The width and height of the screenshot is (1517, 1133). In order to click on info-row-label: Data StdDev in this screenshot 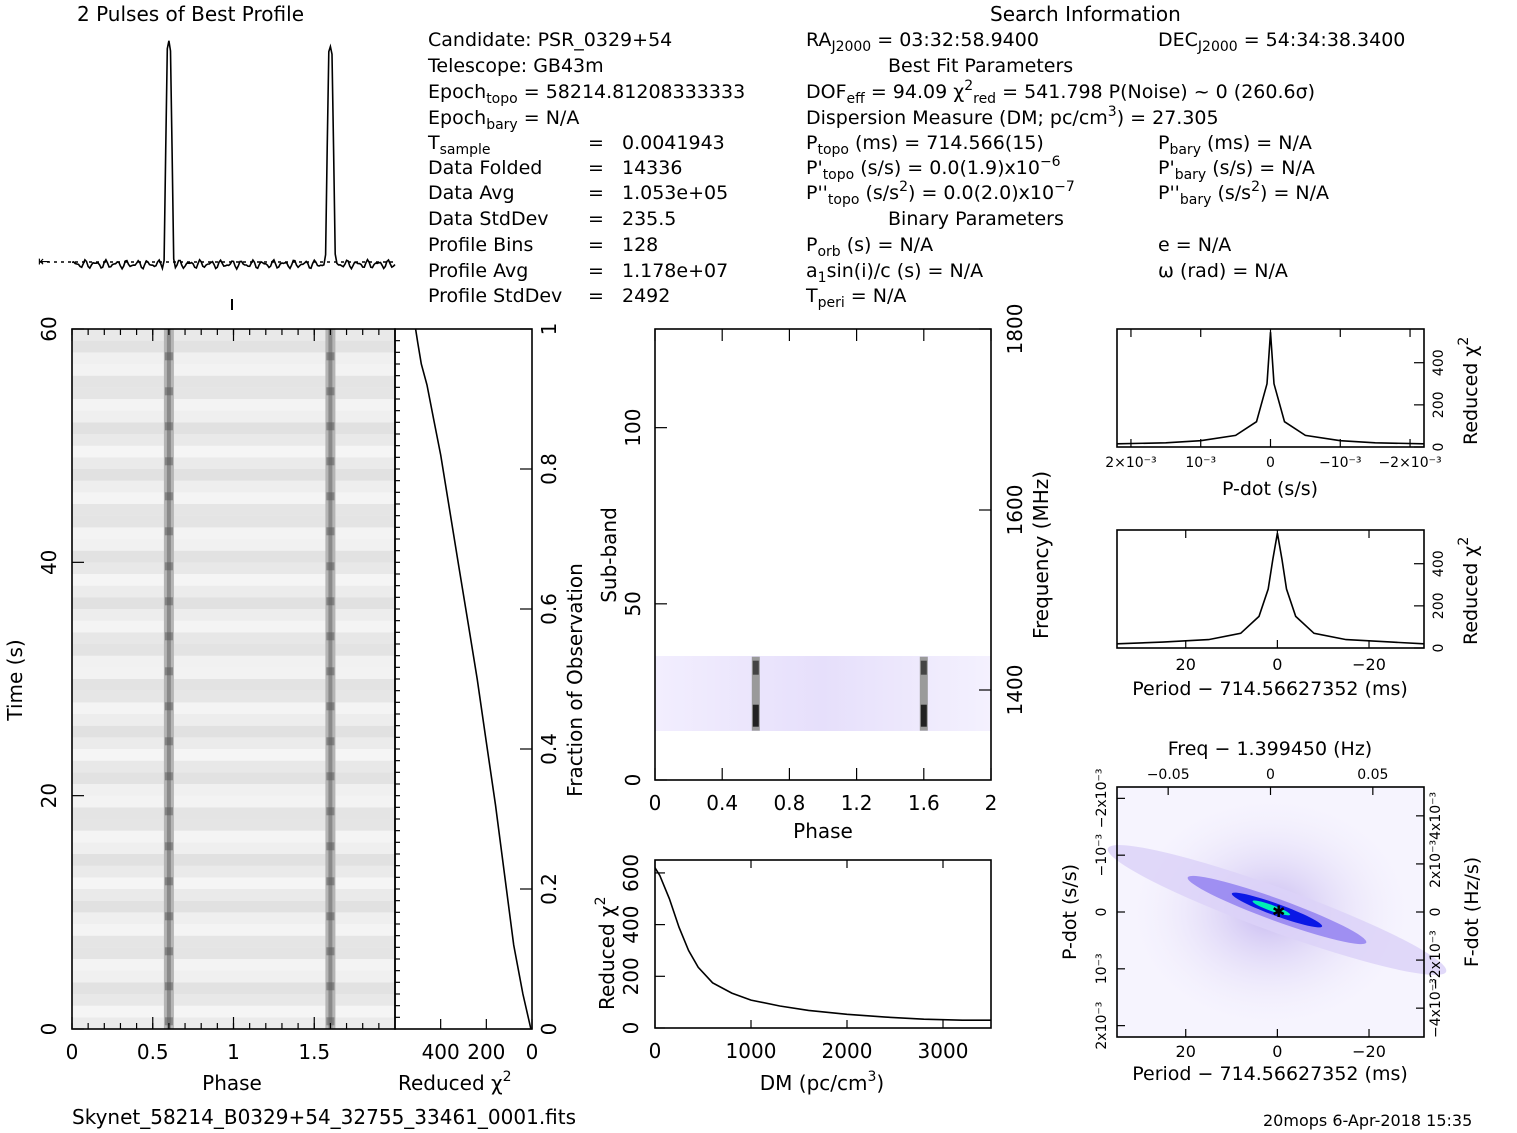, I will do `click(488, 219)`.